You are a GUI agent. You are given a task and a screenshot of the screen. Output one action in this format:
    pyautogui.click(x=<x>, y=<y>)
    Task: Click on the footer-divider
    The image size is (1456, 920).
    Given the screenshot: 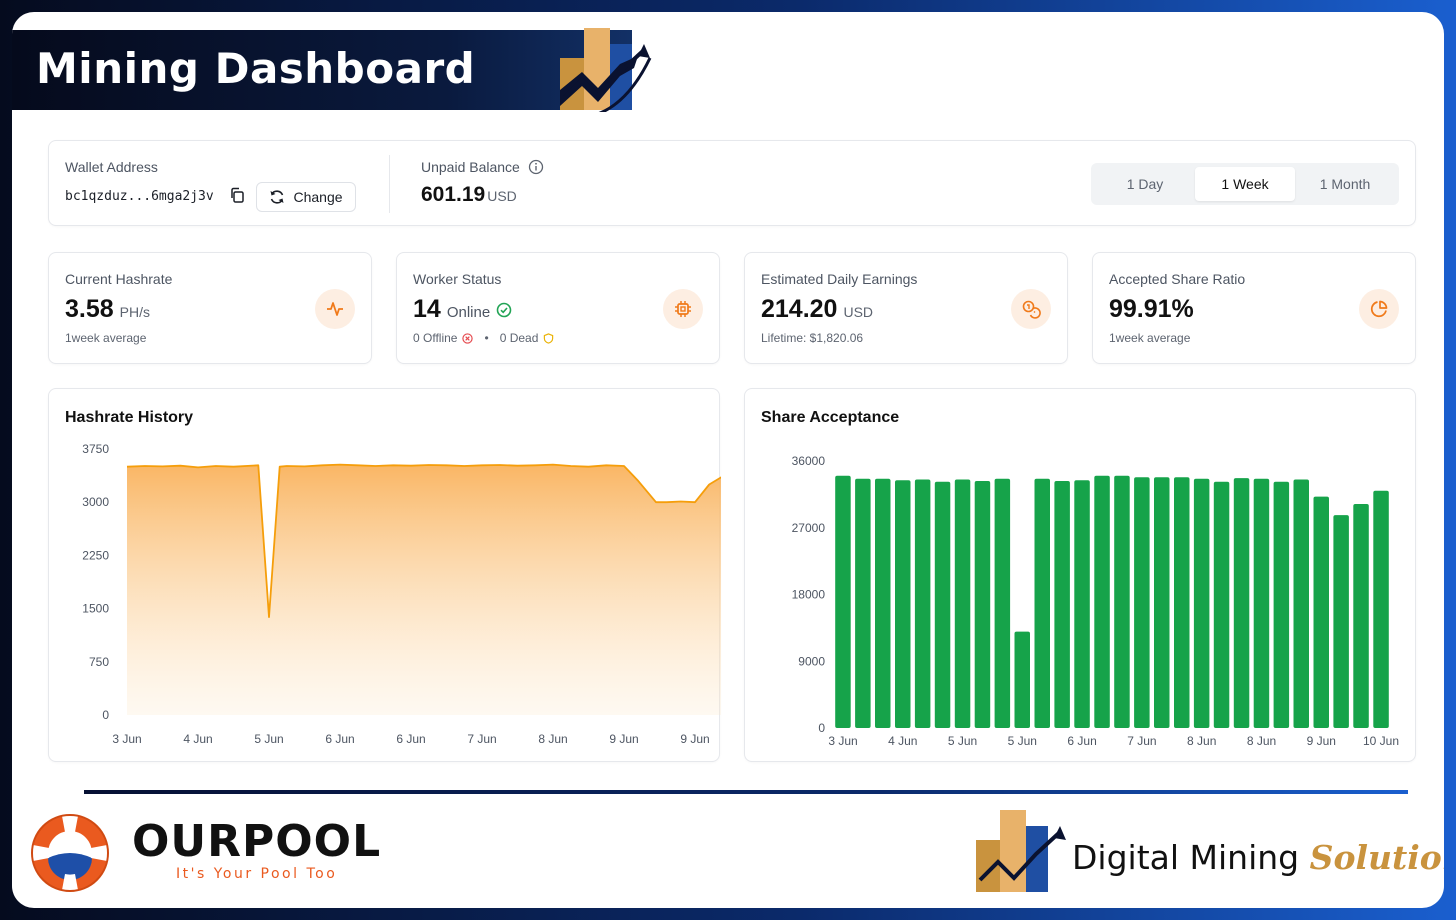 What is the action you would take?
    pyautogui.click(x=746, y=792)
    